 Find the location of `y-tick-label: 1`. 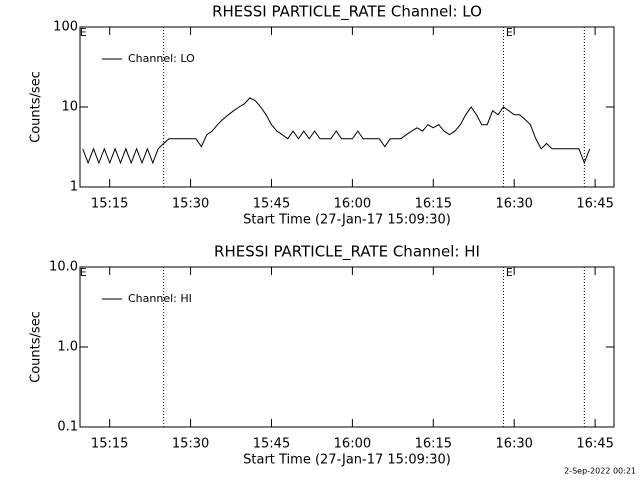

y-tick-label: 1 is located at coordinates (74, 187).